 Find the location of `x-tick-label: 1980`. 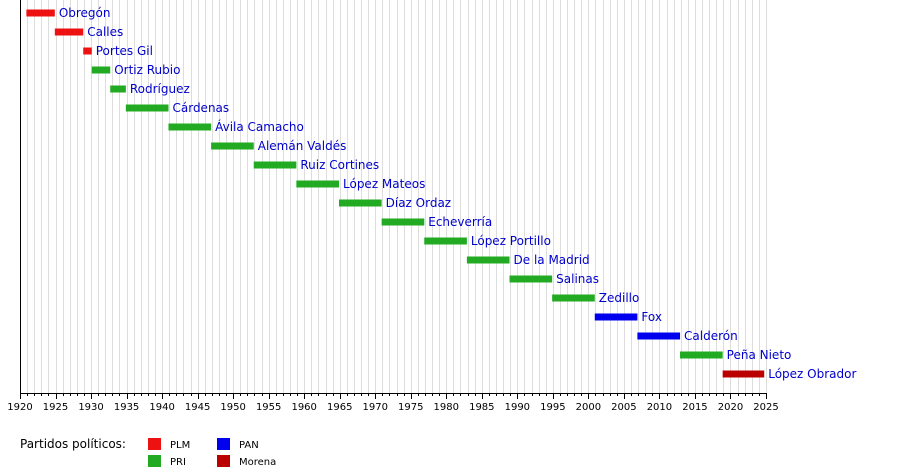

x-tick-label: 1980 is located at coordinates (446, 407).